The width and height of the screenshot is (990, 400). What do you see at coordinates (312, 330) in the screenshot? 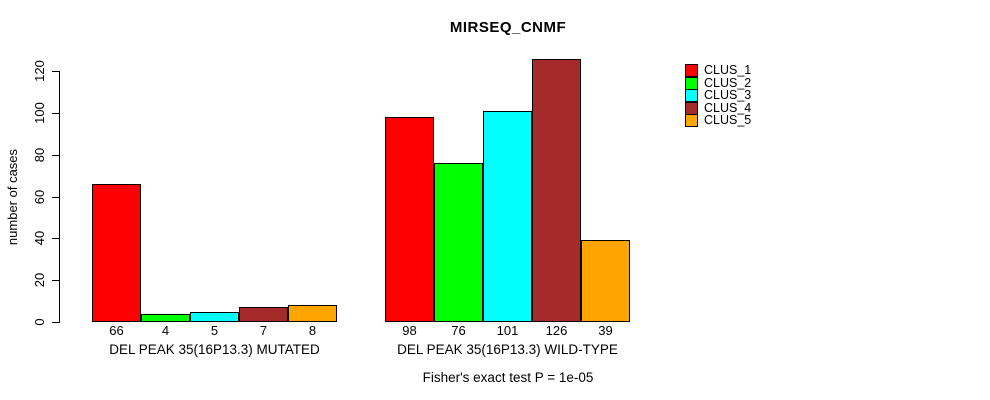
I see `bar-value-label: 8` at bounding box center [312, 330].